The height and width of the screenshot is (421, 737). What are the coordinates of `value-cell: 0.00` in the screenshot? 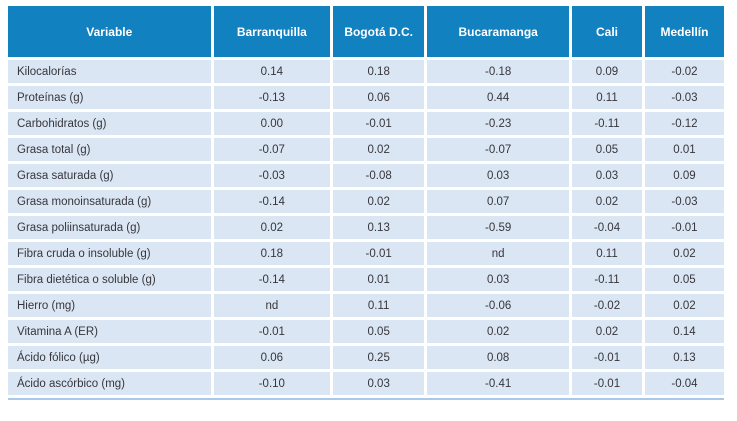 It's located at (272, 123).